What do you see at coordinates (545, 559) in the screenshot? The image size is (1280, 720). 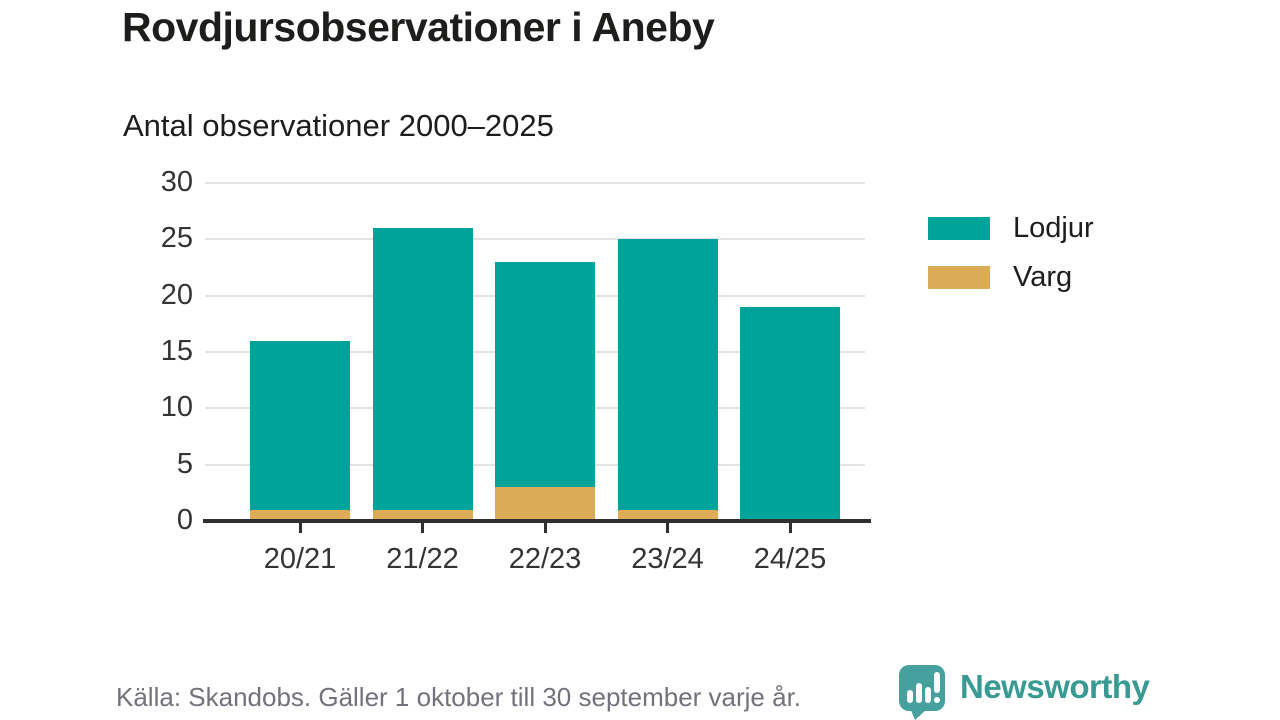 I see `x-axis-tick-label: 22/23` at bounding box center [545, 559].